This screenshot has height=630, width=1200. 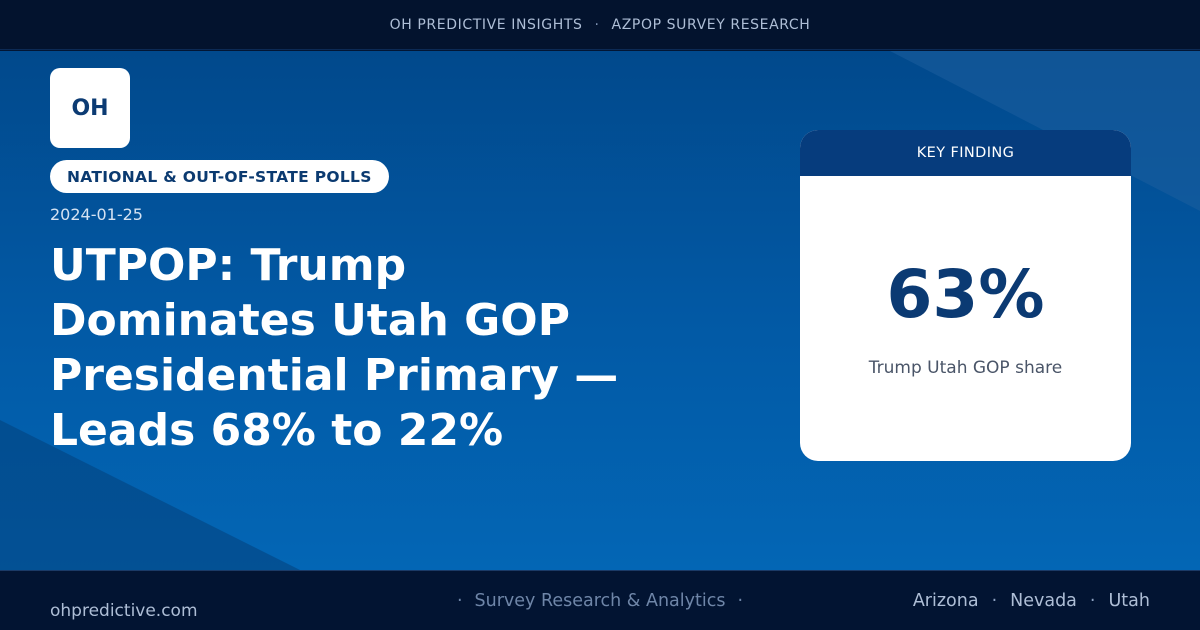 What do you see at coordinates (1043, 601) in the screenshot?
I see `state-nevada: Nevada` at bounding box center [1043, 601].